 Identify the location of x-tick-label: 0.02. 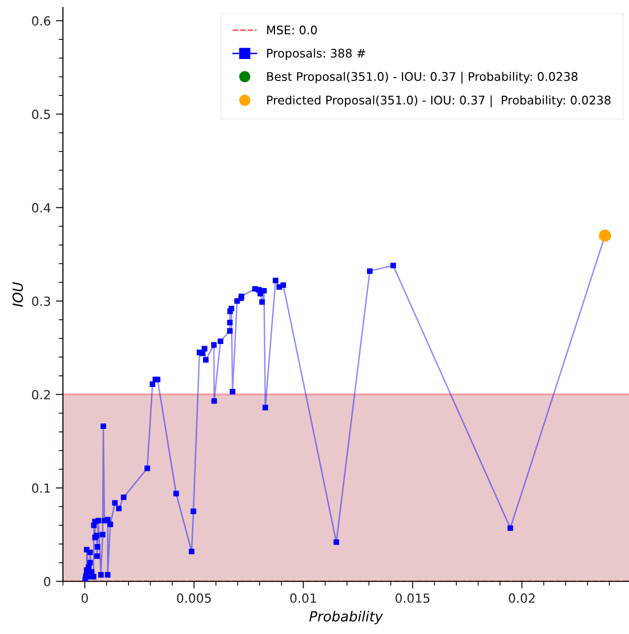
(521, 598).